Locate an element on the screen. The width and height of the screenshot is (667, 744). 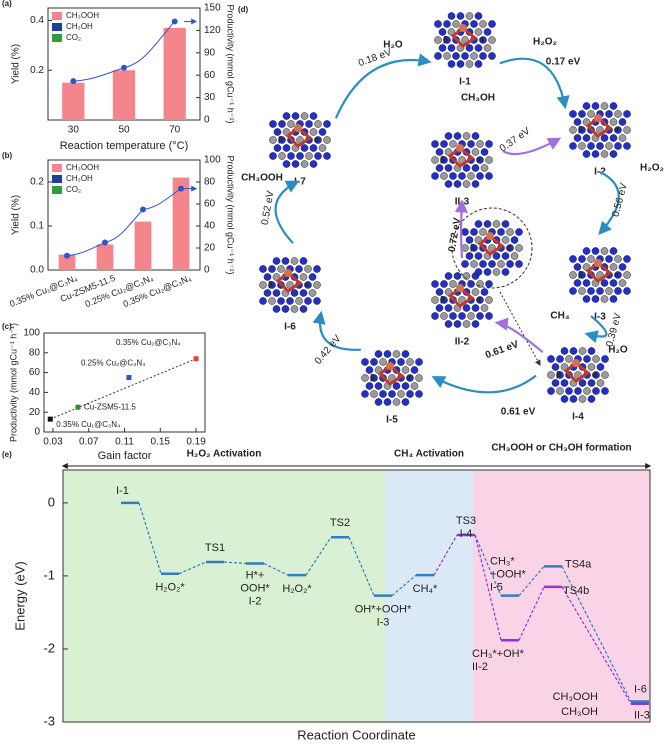
x-tick-label: 0.11 is located at coordinates (124, 442).